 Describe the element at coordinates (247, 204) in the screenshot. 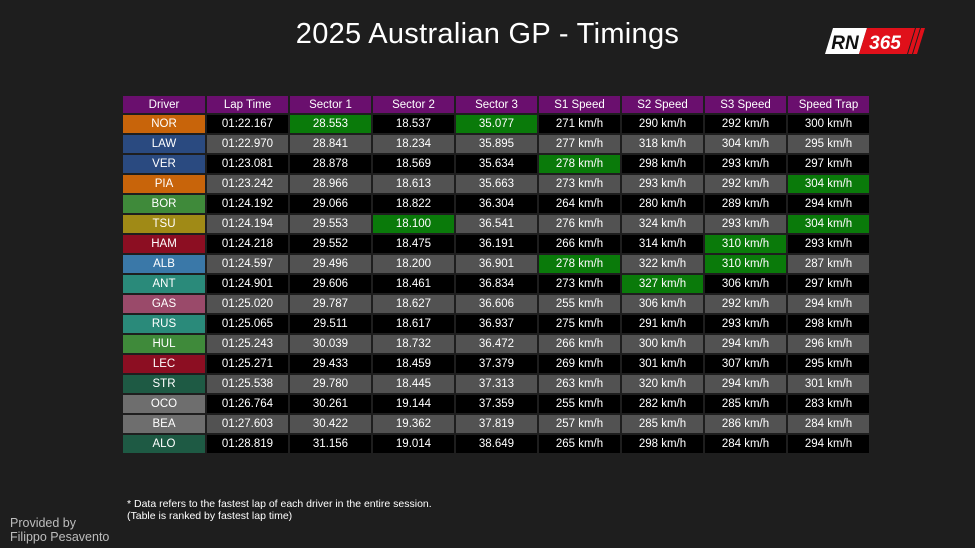

I see `table-cell: 01:24.192` at that location.